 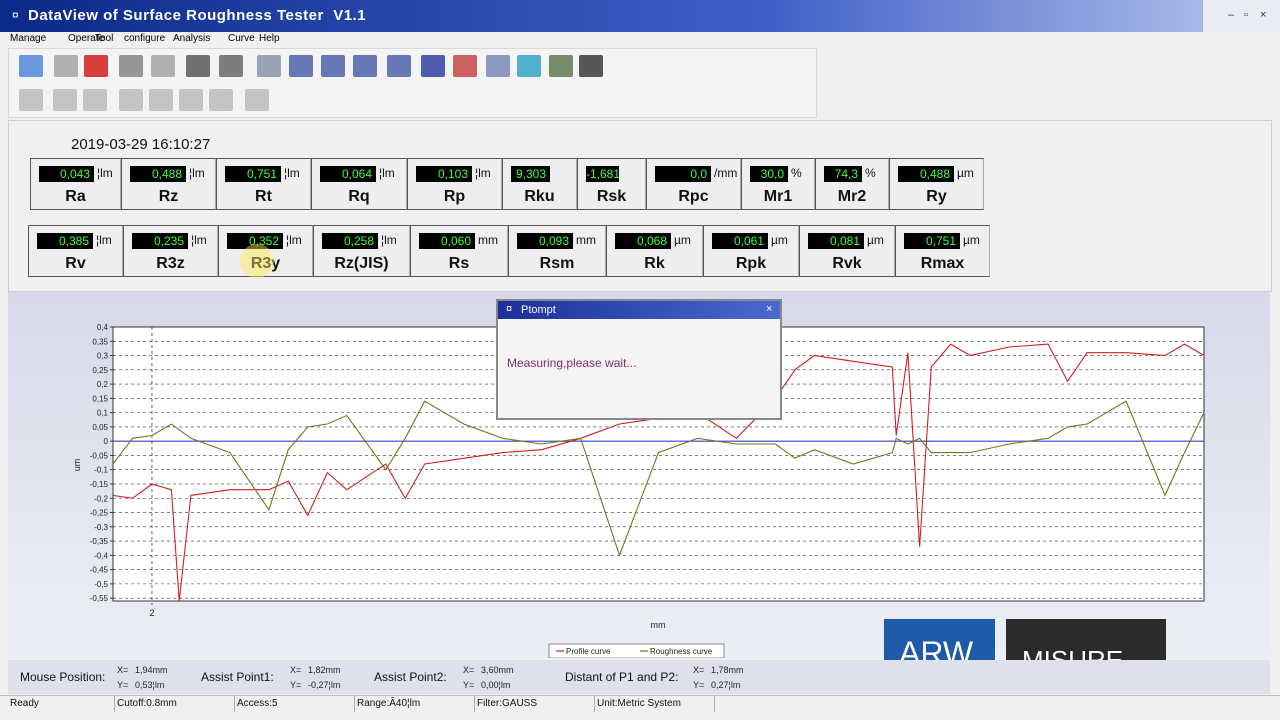 What do you see at coordinates (509, 309) in the screenshot?
I see `dialog-icon: ¤` at bounding box center [509, 309].